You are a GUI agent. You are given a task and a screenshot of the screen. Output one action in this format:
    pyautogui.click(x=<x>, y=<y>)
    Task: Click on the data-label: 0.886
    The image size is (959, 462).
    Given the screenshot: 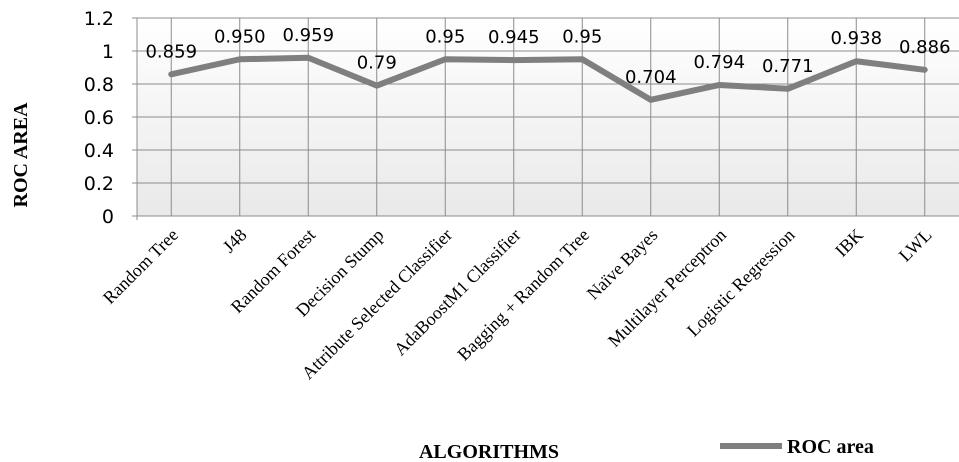 What is the action you would take?
    pyautogui.click(x=925, y=47)
    